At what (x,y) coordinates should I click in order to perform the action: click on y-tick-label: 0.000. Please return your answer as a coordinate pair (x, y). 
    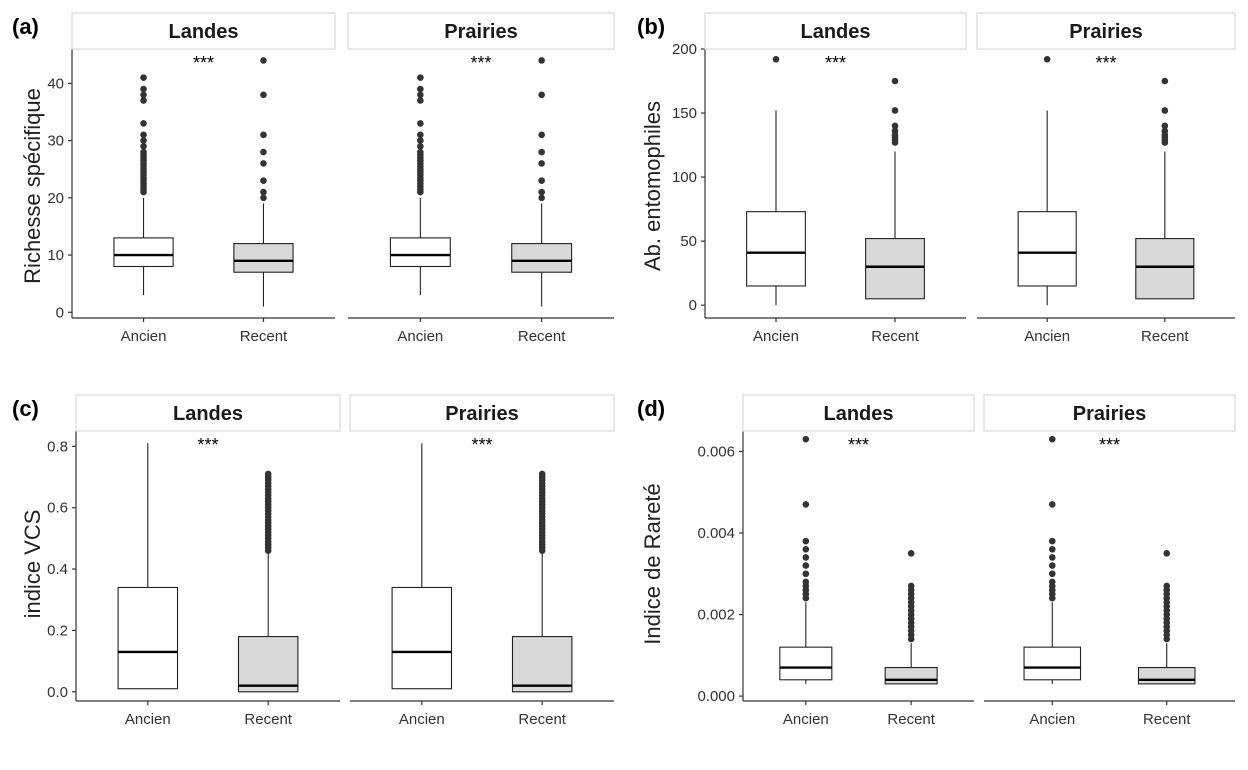
    Looking at the image, I should click on (716, 696).